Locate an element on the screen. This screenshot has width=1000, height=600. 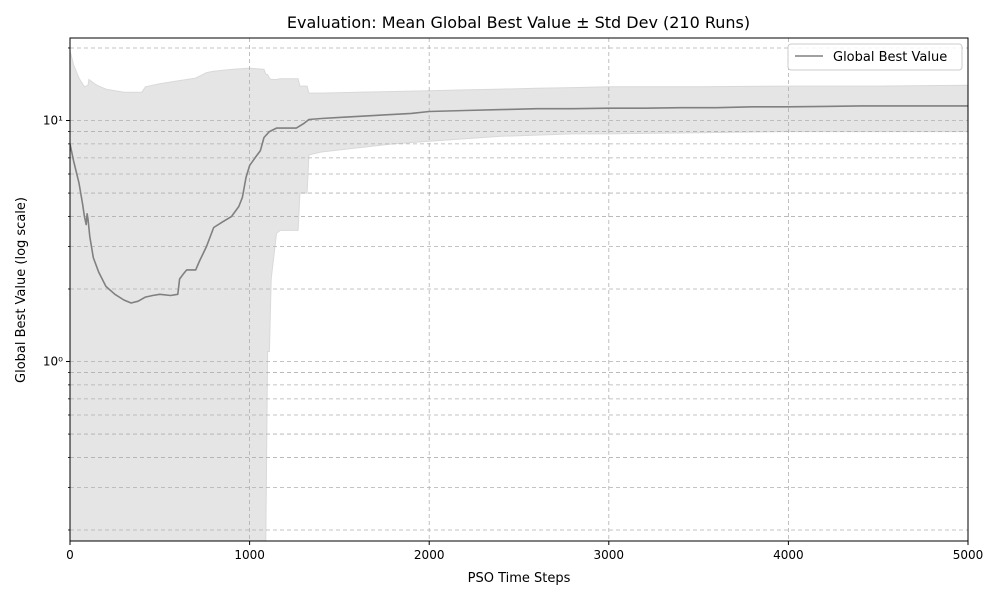
x-tick-label: 5000 is located at coordinates (968, 555).